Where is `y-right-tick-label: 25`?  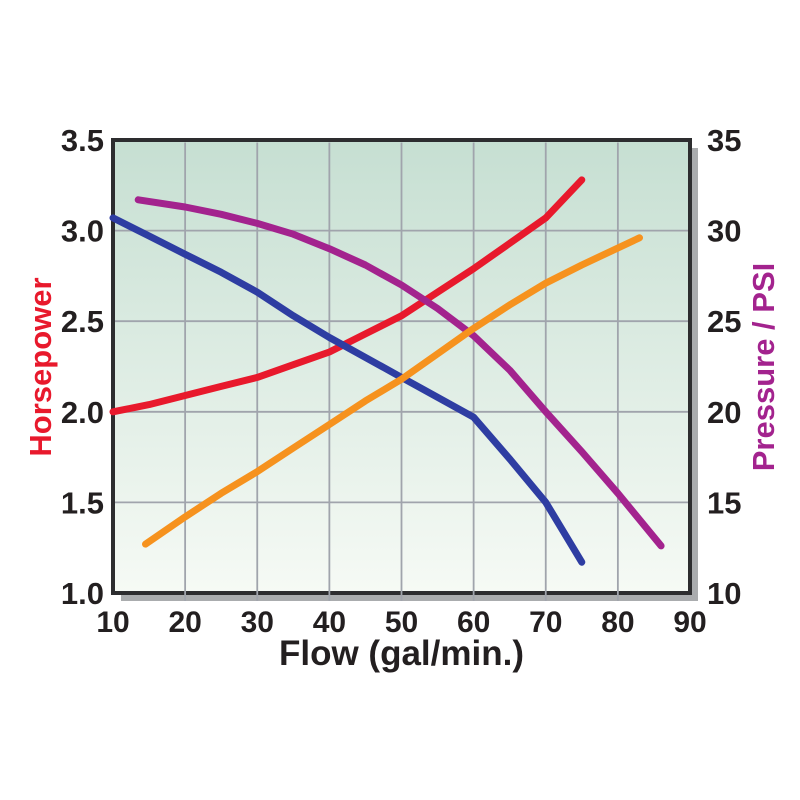 y-right-tick-label: 25 is located at coordinates (724, 321).